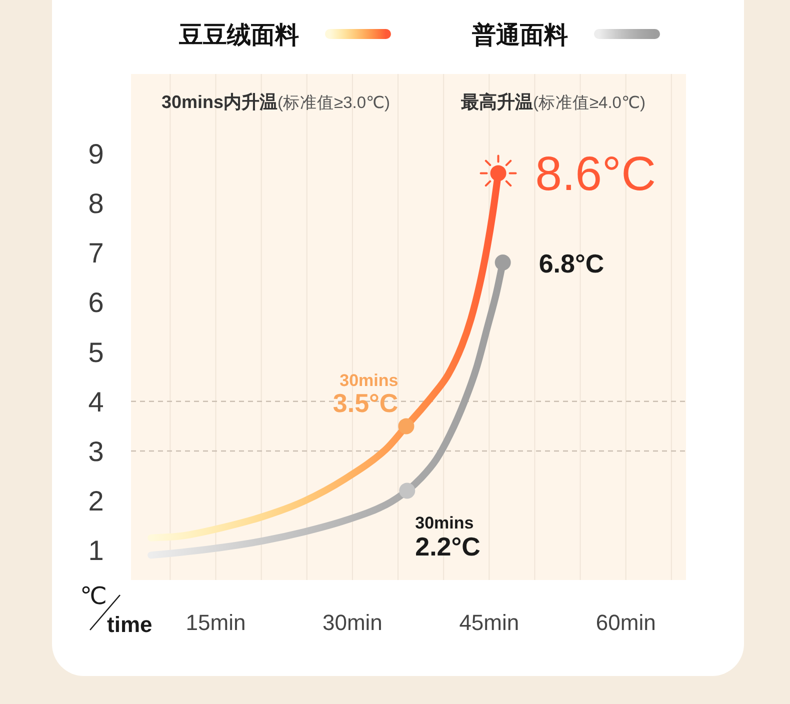  I want to click on legend-label: 普通面料, so click(519, 35).